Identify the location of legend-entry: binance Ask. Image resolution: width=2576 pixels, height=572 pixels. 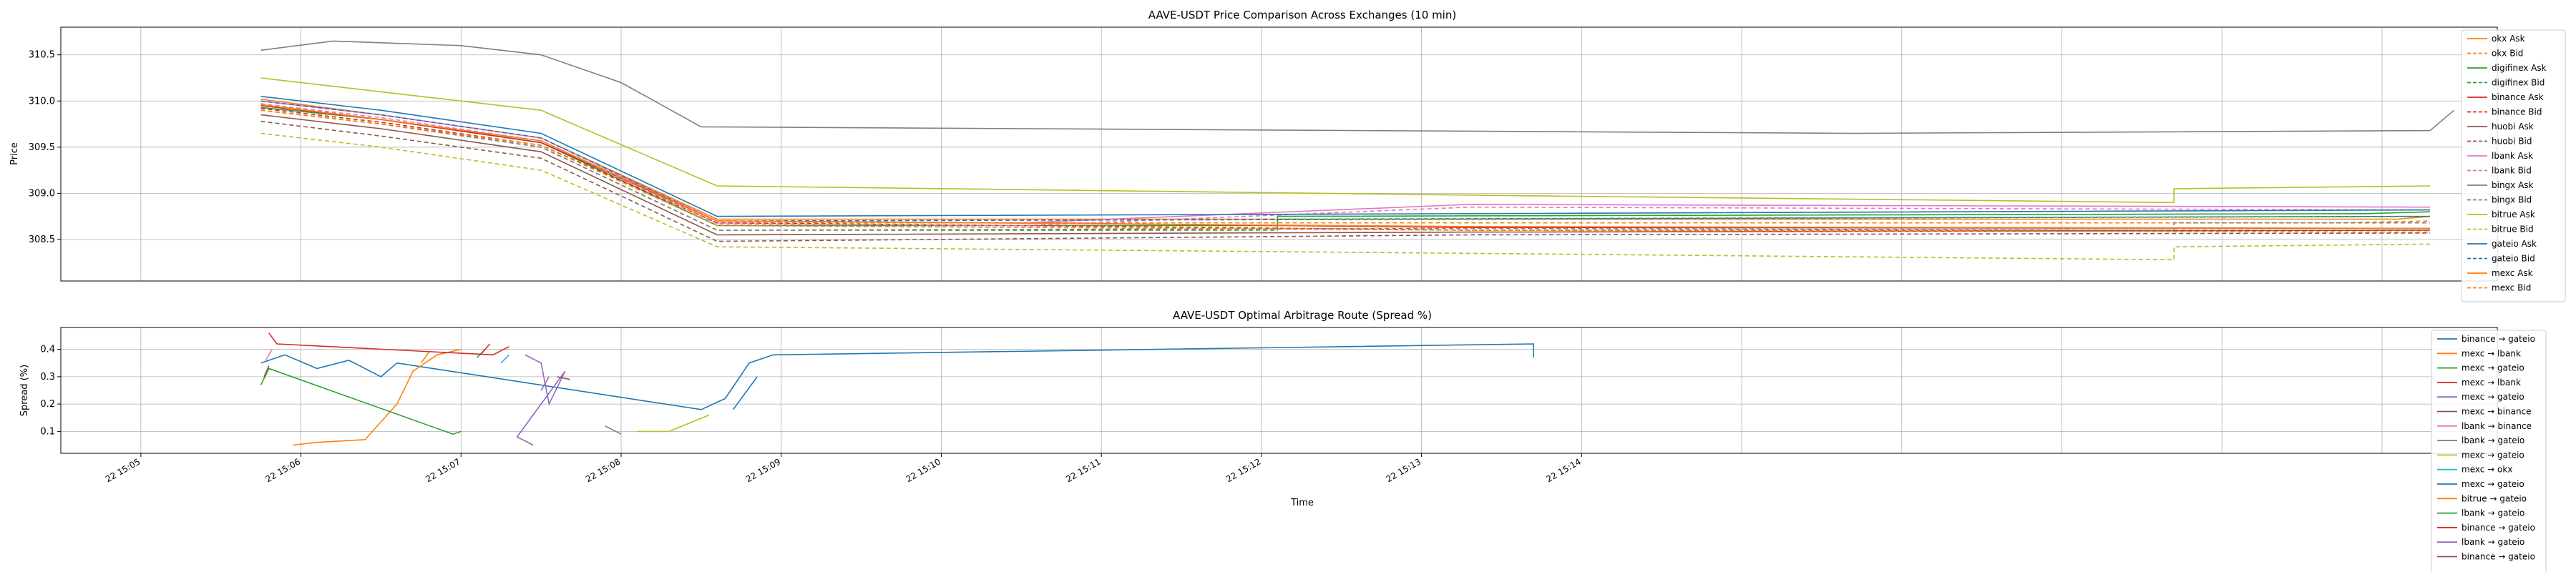
(2518, 97).